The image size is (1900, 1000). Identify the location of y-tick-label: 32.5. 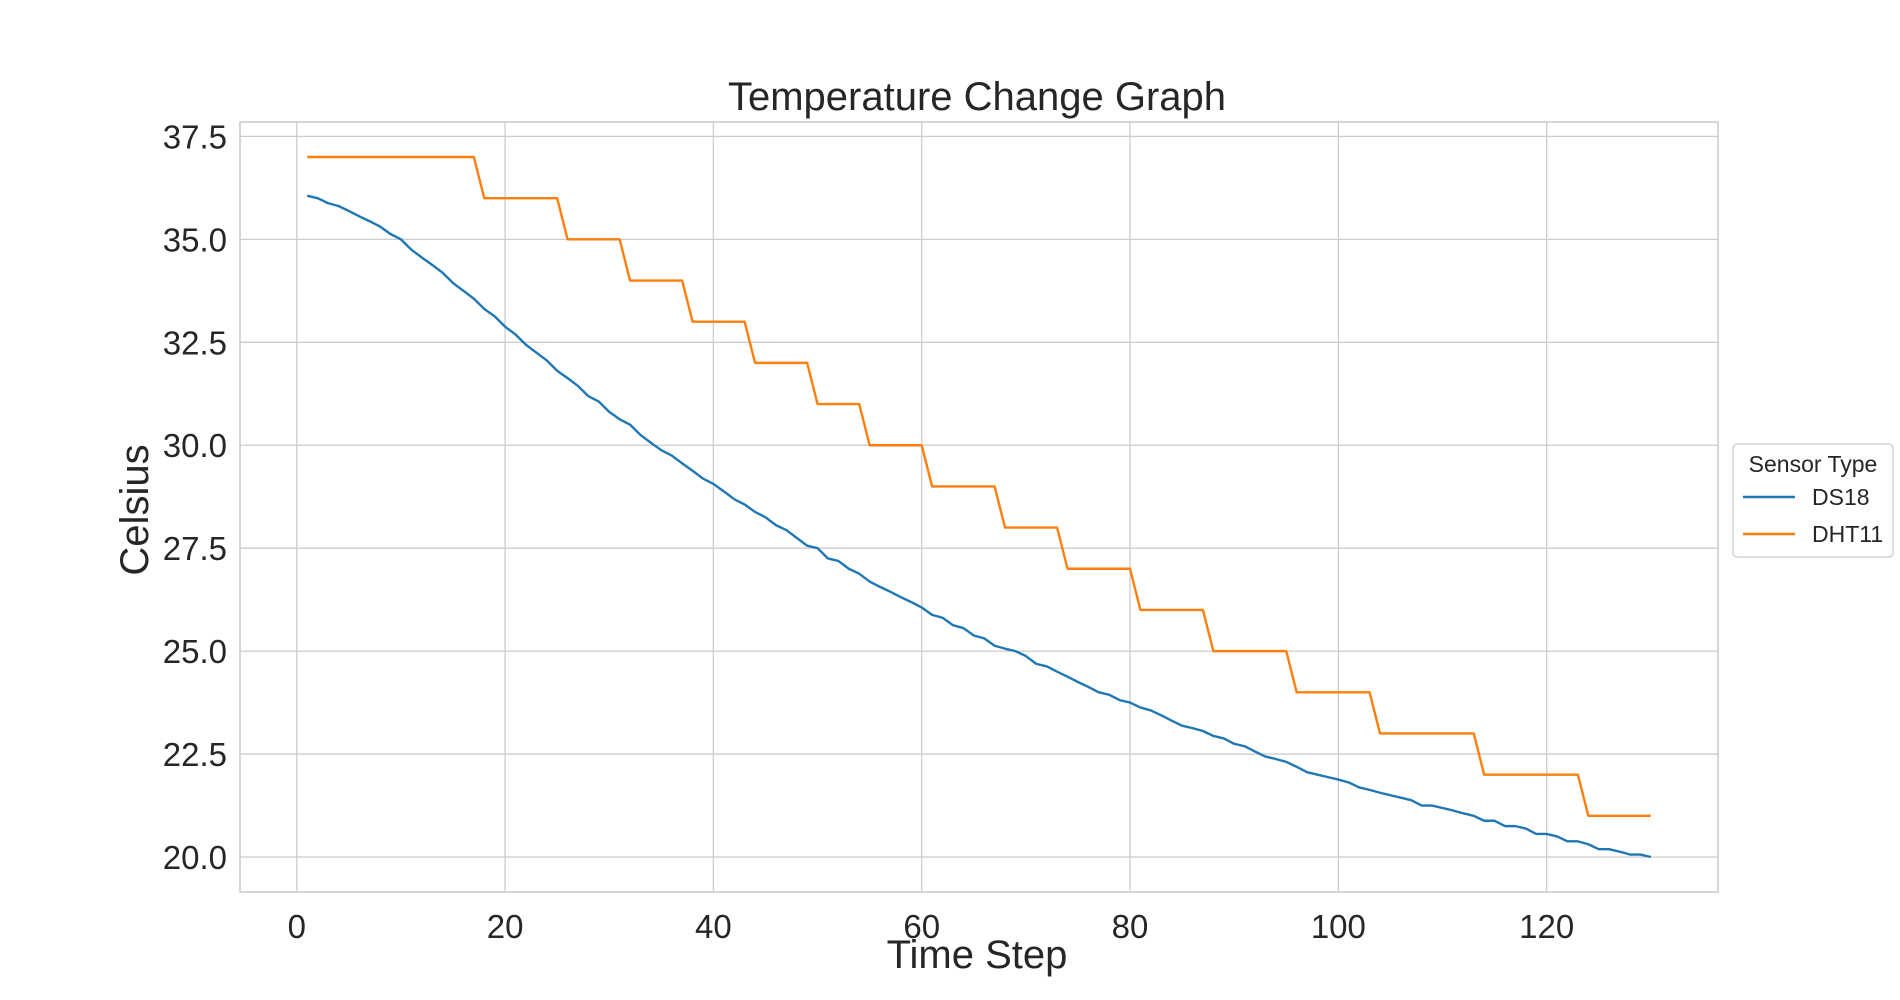
(195, 342).